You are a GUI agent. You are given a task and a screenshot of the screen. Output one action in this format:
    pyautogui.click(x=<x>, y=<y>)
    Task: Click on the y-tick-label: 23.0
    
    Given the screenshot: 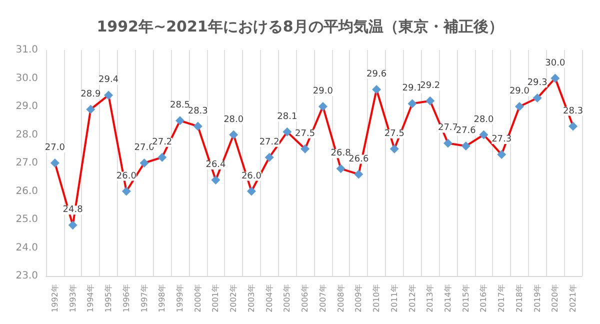 What is the action you would take?
    pyautogui.click(x=27, y=276)
    